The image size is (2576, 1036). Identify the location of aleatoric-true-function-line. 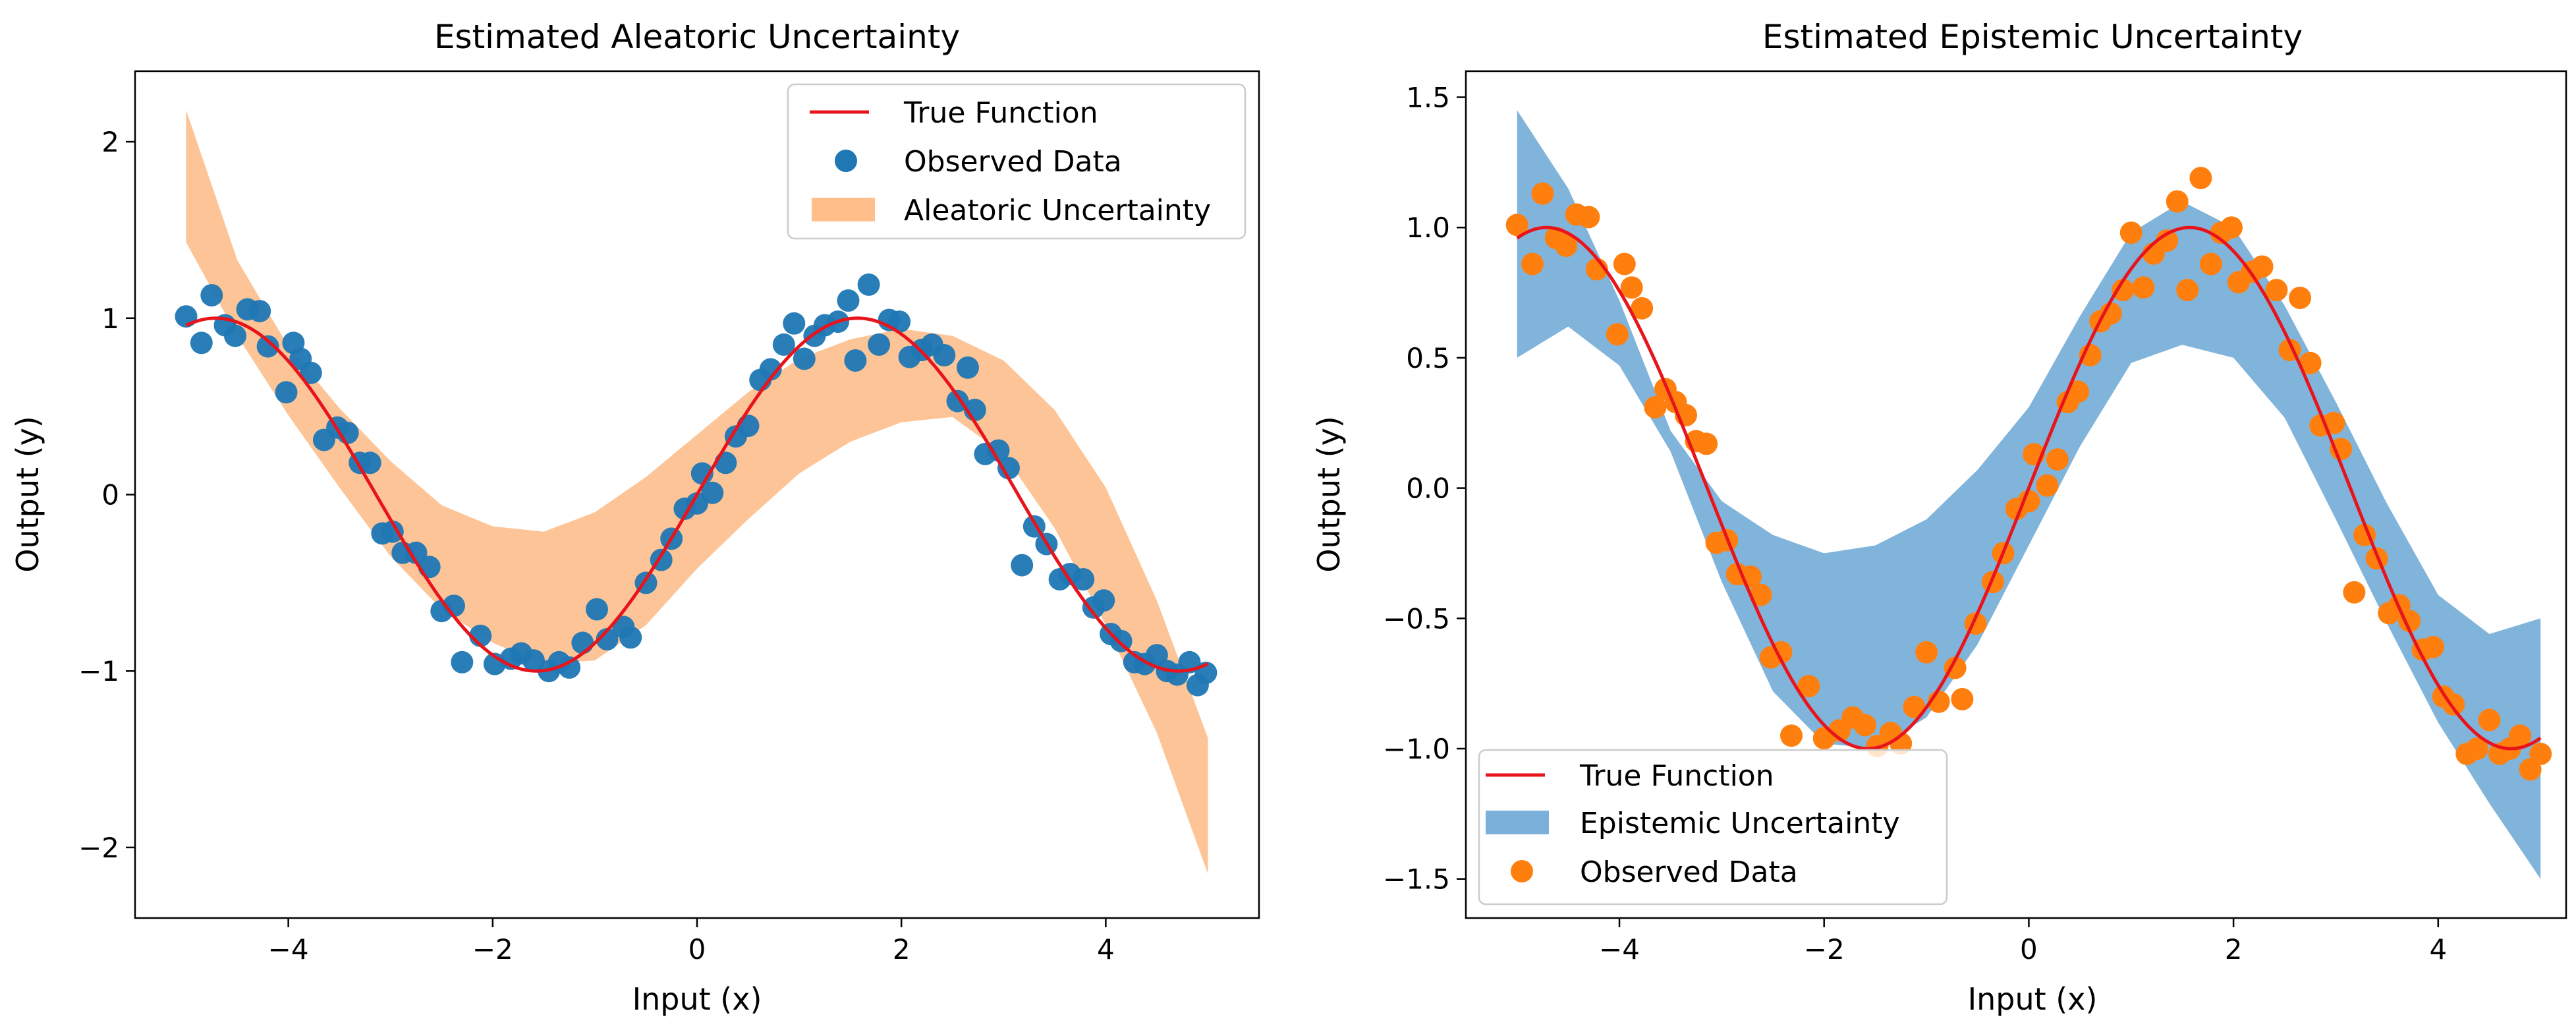
(697, 494).